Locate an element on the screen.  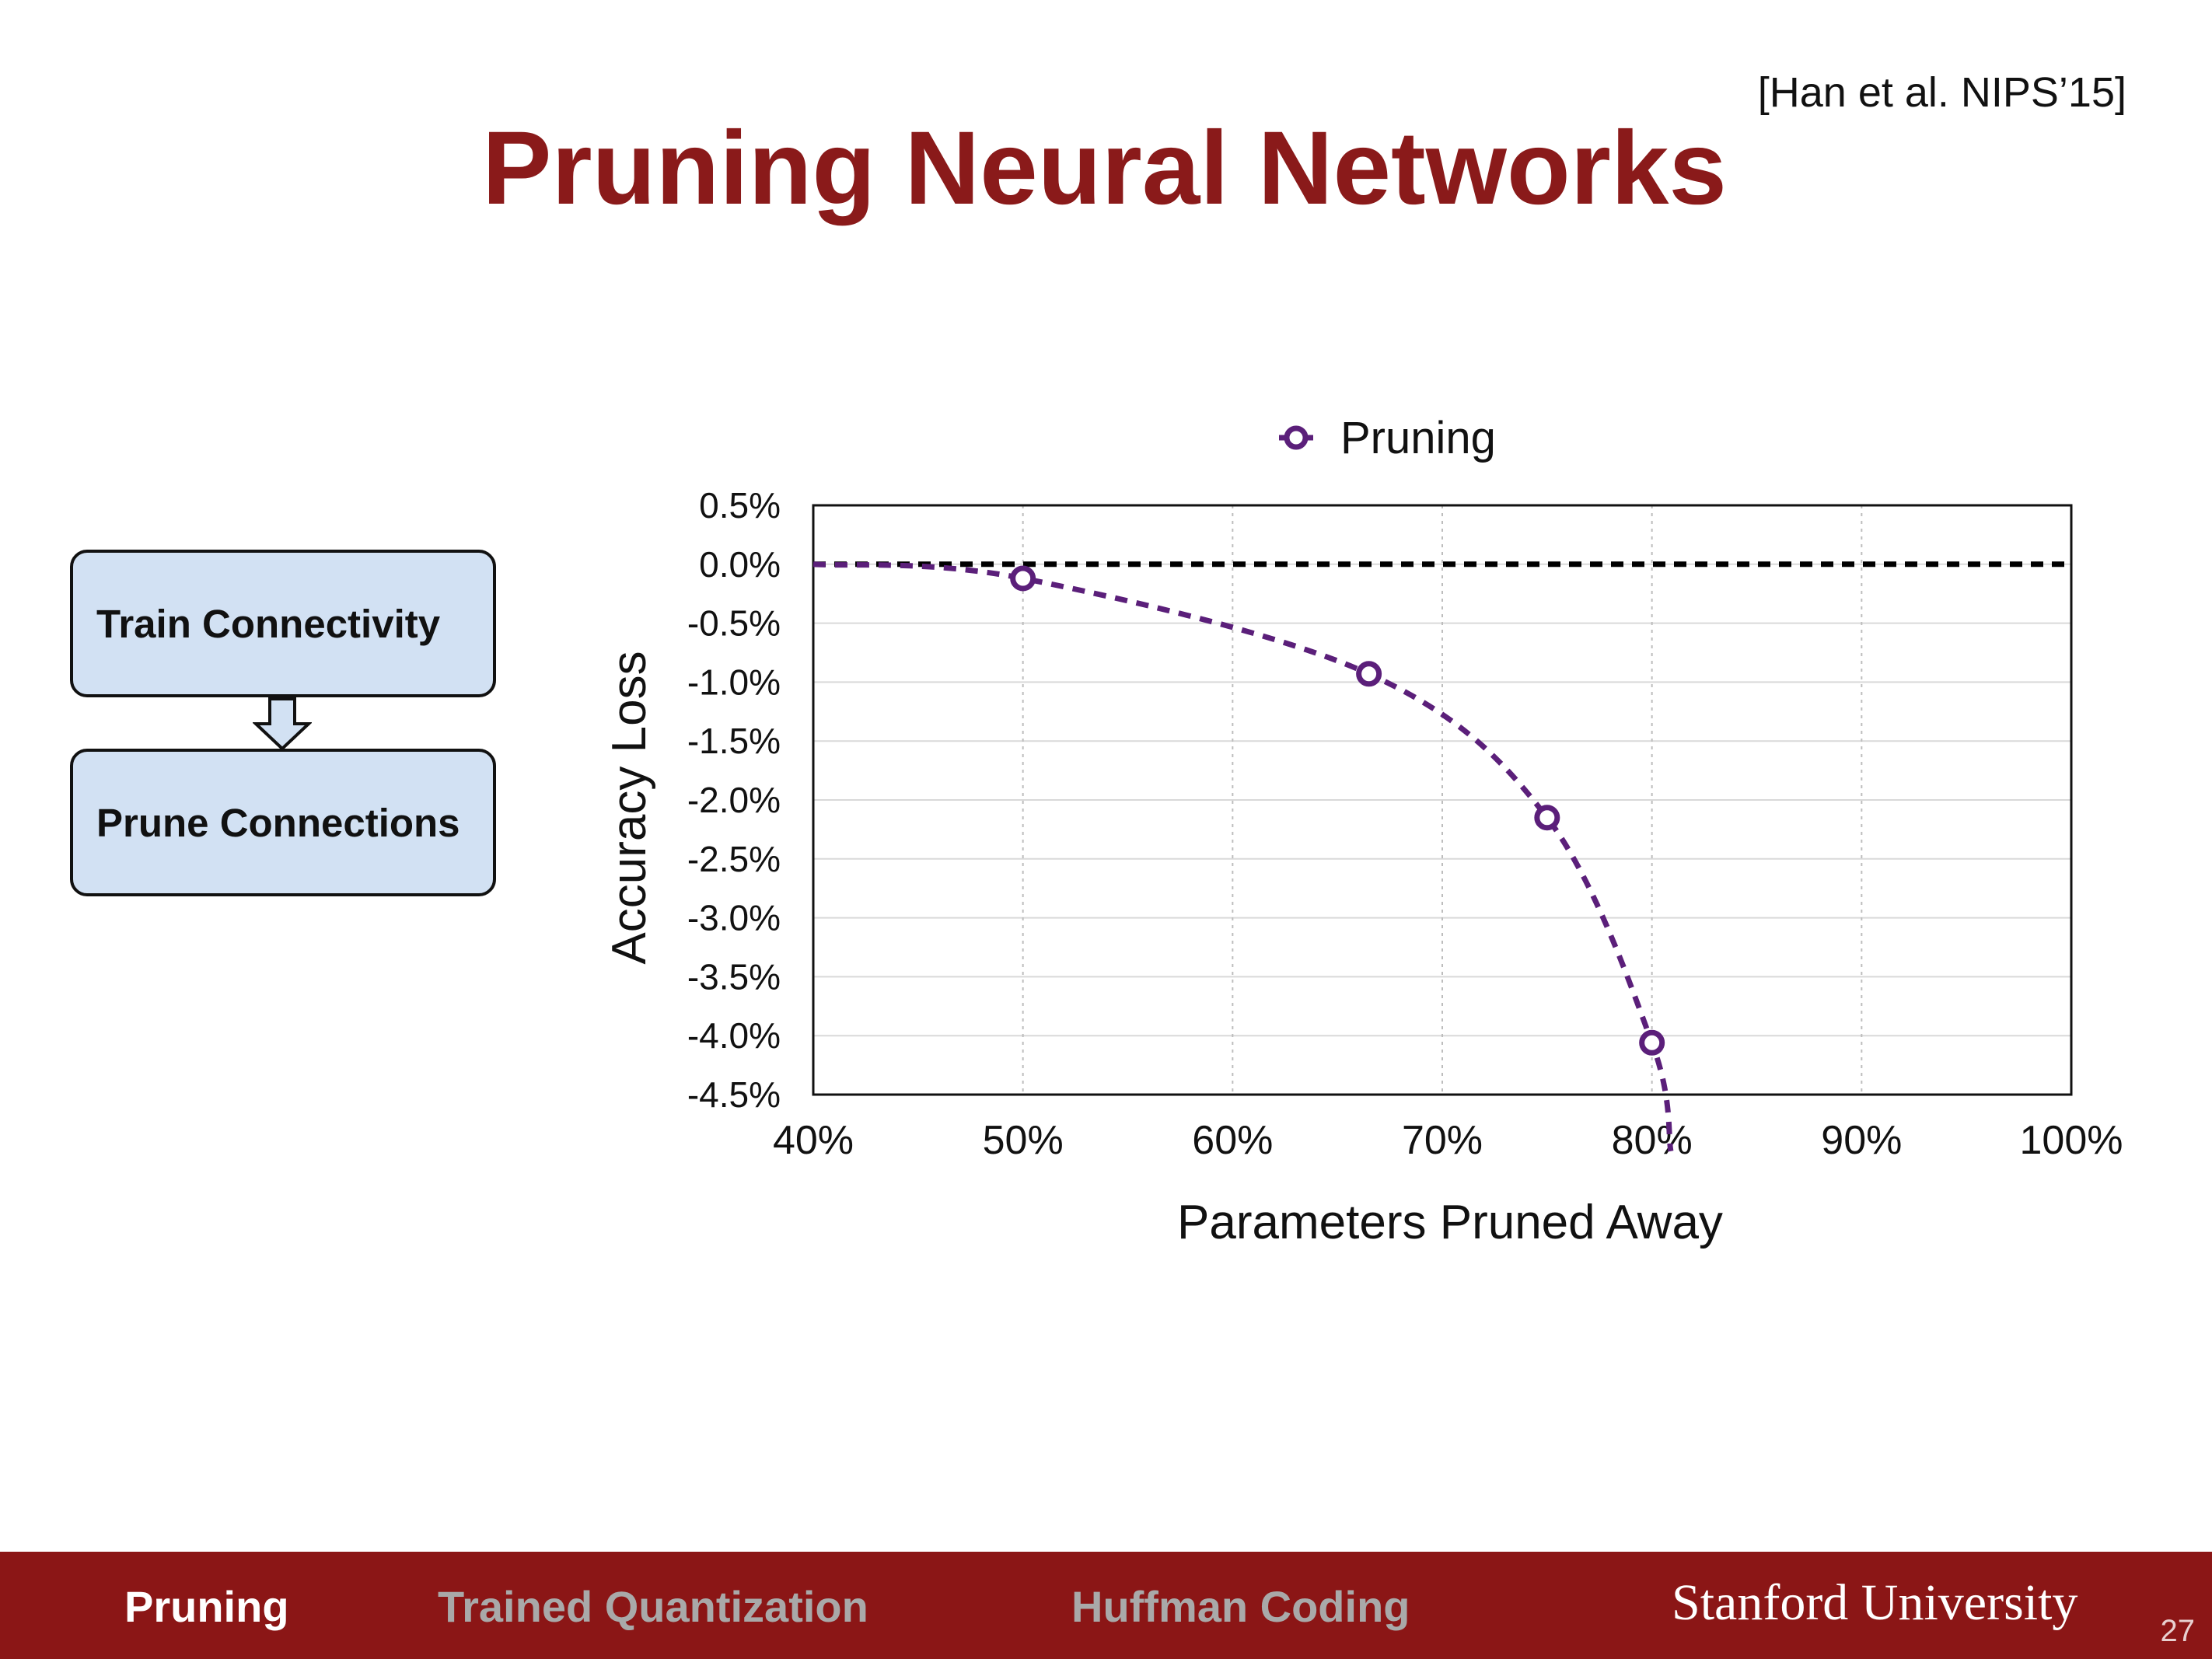
y-tick-label: -2.0% is located at coordinates (734, 800).